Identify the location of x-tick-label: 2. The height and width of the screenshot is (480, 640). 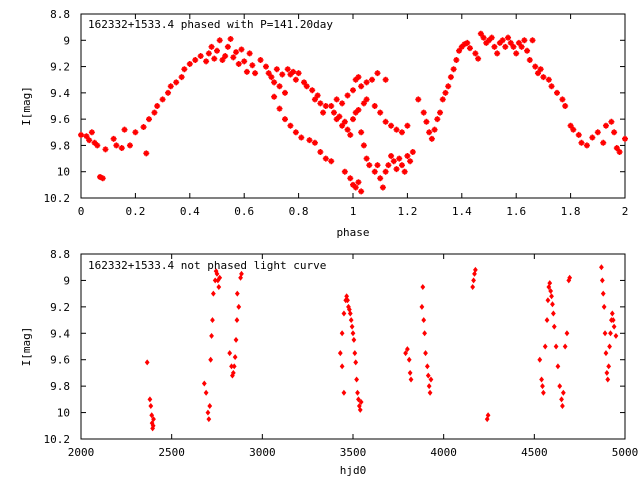
(625, 211).